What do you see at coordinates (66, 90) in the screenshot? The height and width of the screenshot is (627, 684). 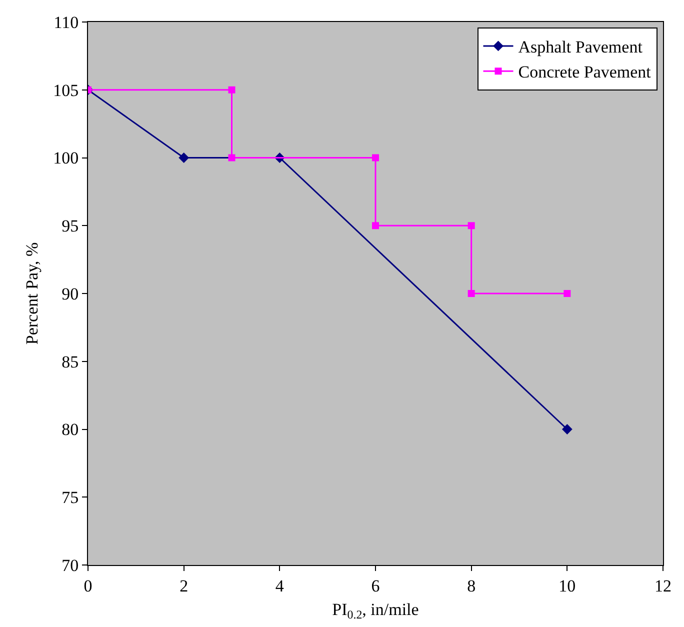 I see `y-tick-label: 105` at bounding box center [66, 90].